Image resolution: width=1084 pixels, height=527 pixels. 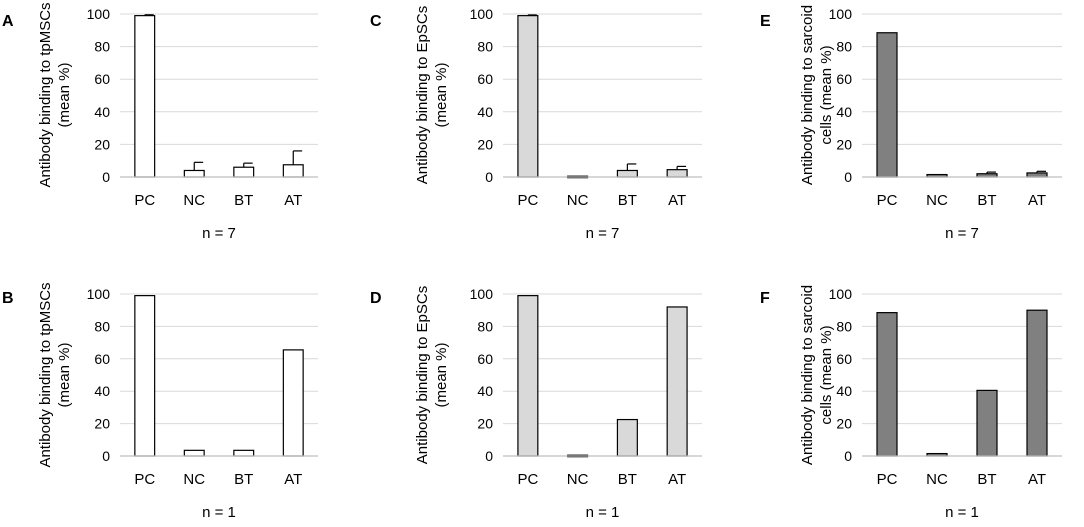 What do you see at coordinates (765, 298) in the screenshot?
I see `panel-letter: F` at bounding box center [765, 298].